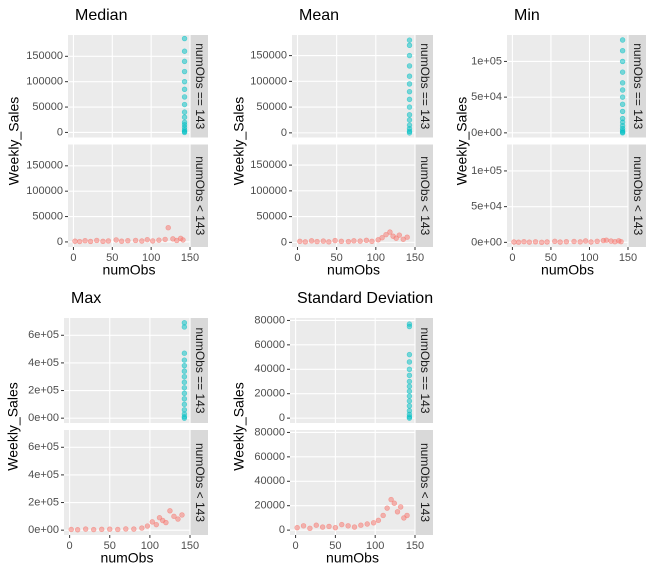 Image resolution: width=672 pixels, height=576 pixels. Describe the element at coordinates (527, 15) in the screenshot. I see `chart-title: Min` at that location.